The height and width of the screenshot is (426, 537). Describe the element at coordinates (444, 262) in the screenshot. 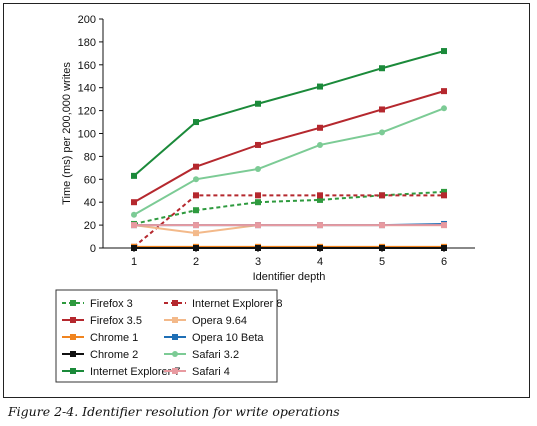

I see `x-tick-label: 6` at that location.